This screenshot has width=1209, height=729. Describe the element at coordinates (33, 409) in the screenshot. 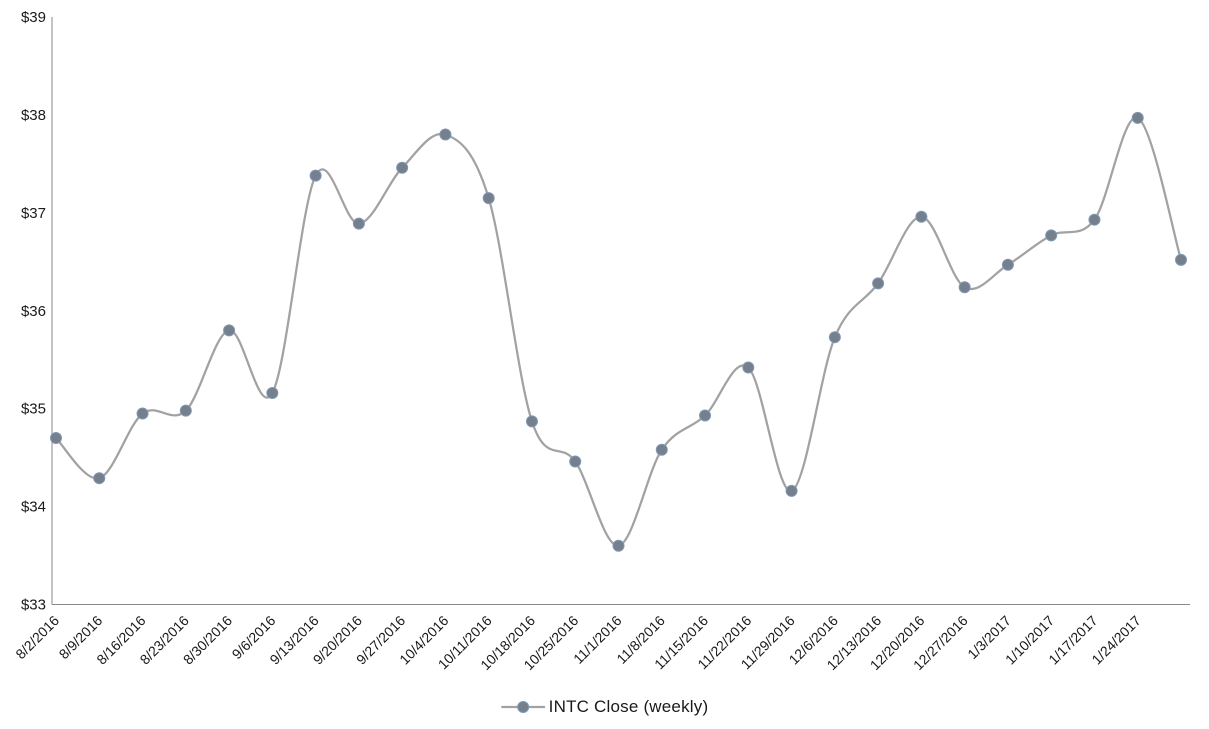

I see `y-axis-tick-label: $35` at that location.